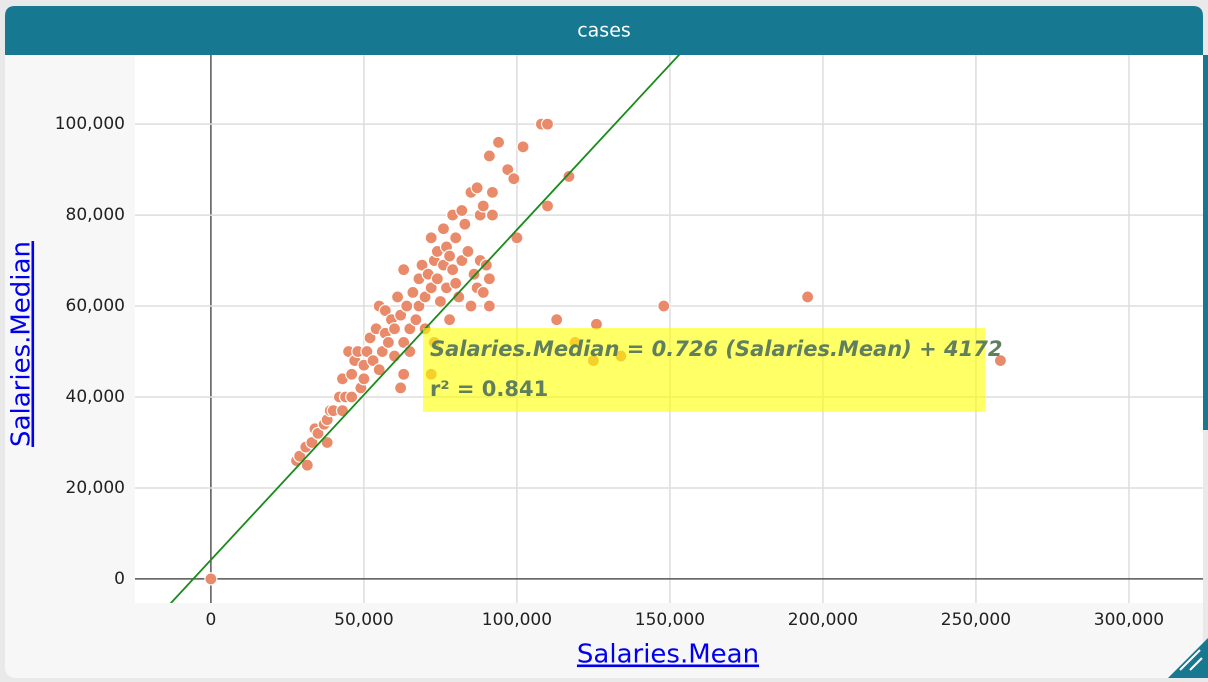 The width and height of the screenshot is (1208, 682). Describe the element at coordinates (22, 344) in the screenshot. I see `y-axis-title: Salaries.Median` at that location.